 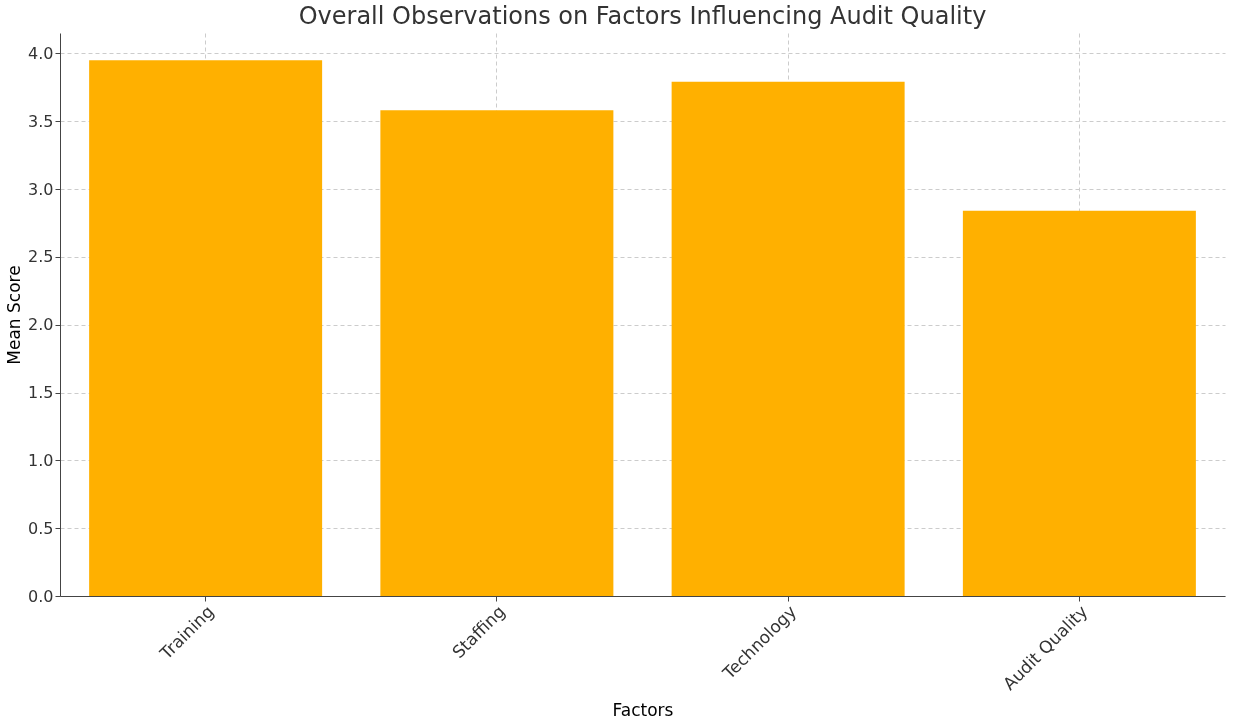 What do you see at coordinates (41, 121) in the screenshot?
I see `y-tick-label: 3.5` at bounding box center [41, 121].